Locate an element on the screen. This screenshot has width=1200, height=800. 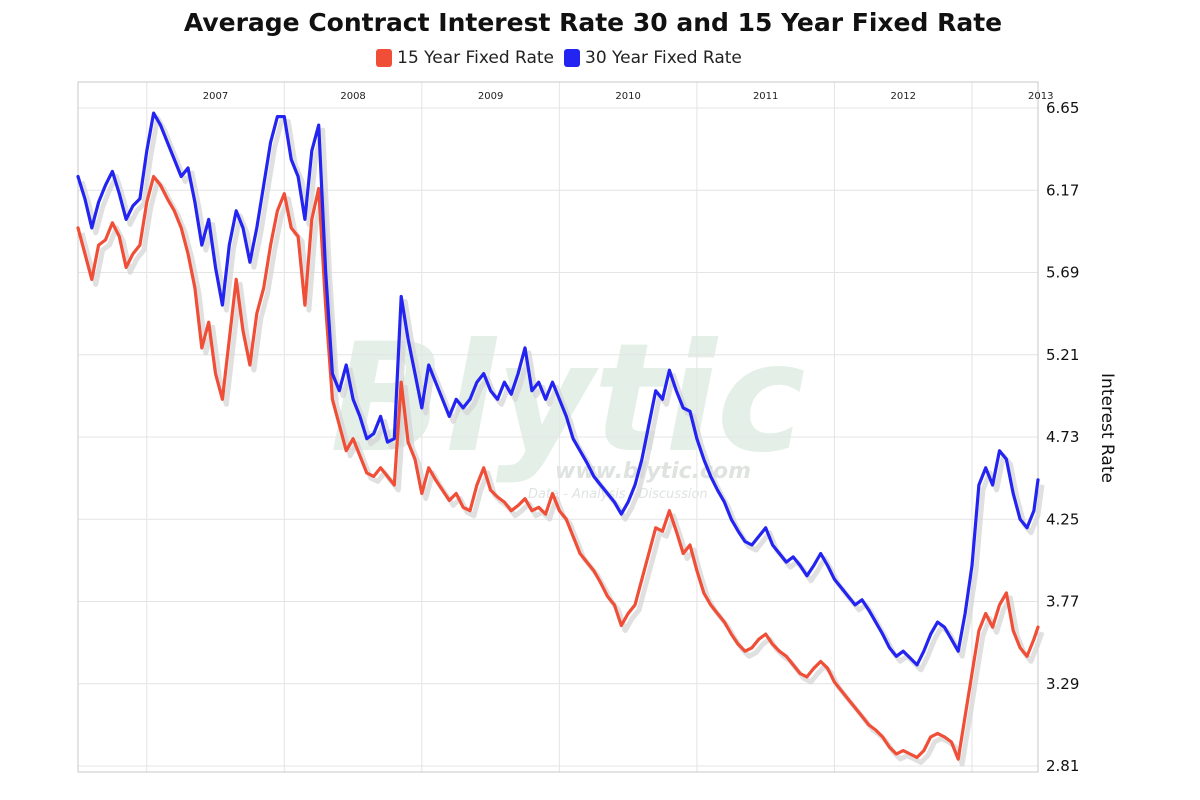
x-tick-label: 2013 is located at coordinates (1040, 96).